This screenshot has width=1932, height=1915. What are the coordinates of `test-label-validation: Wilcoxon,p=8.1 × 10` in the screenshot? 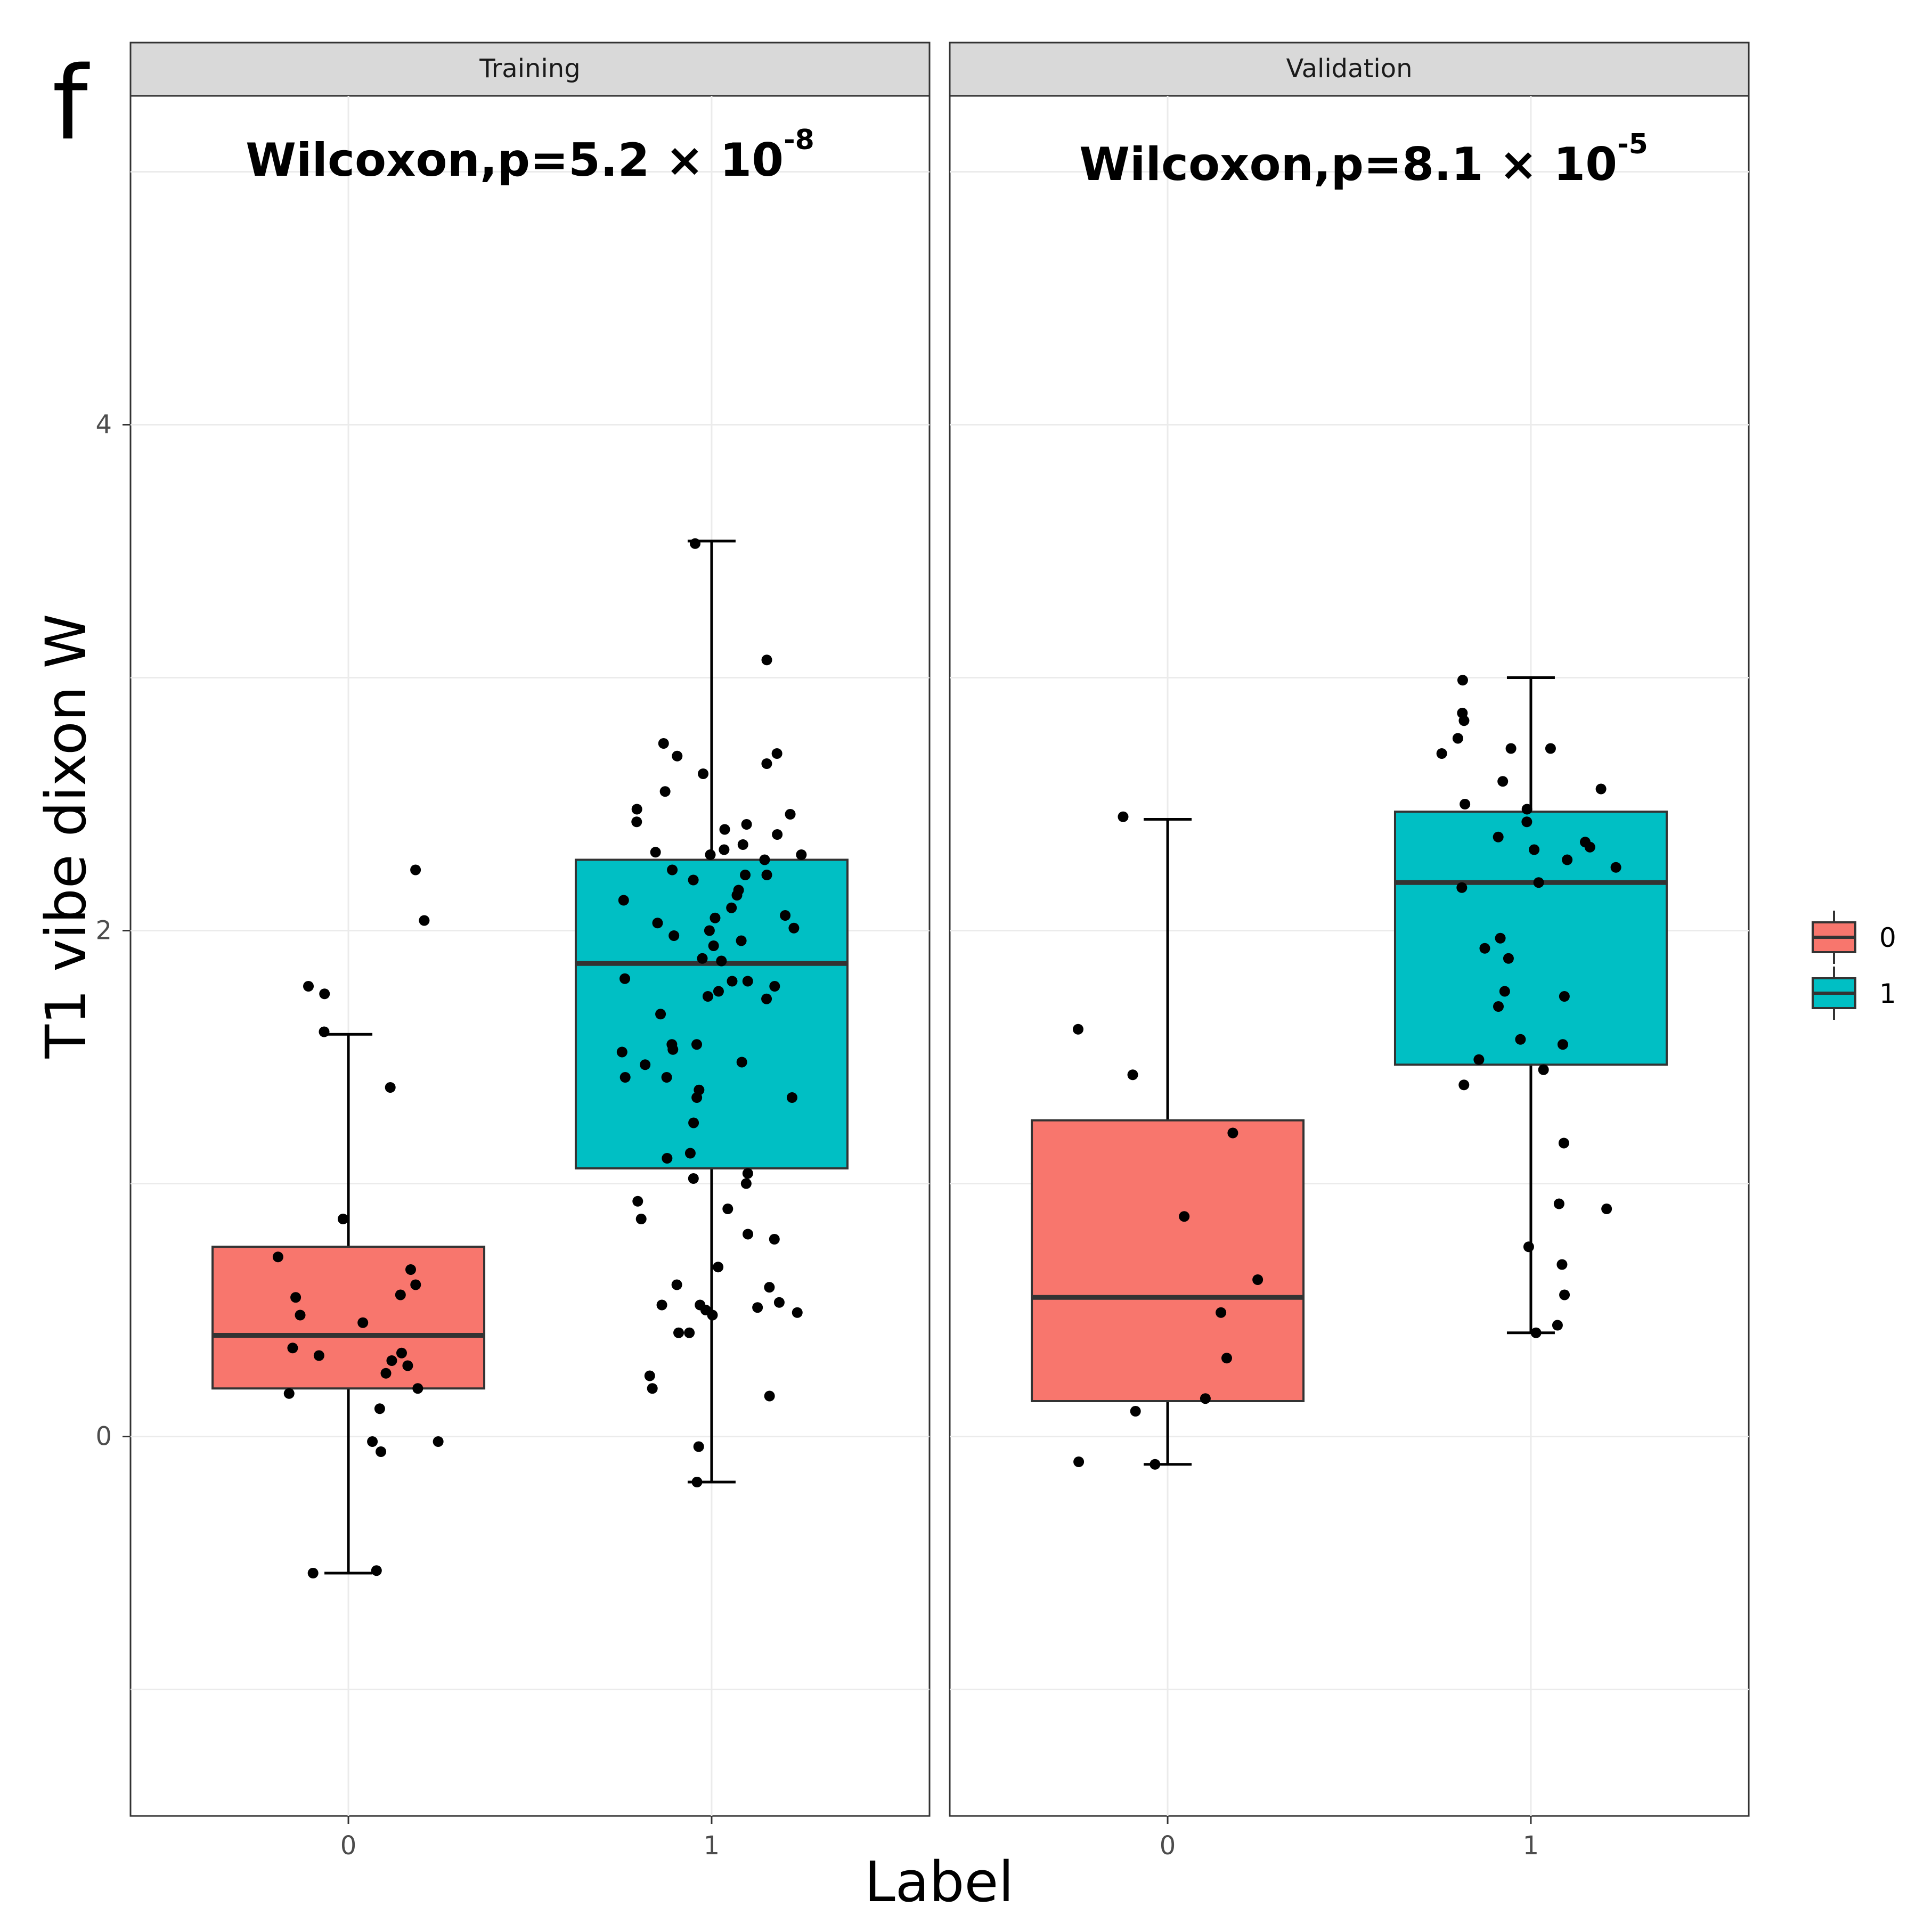 It's located at (1348, 164).